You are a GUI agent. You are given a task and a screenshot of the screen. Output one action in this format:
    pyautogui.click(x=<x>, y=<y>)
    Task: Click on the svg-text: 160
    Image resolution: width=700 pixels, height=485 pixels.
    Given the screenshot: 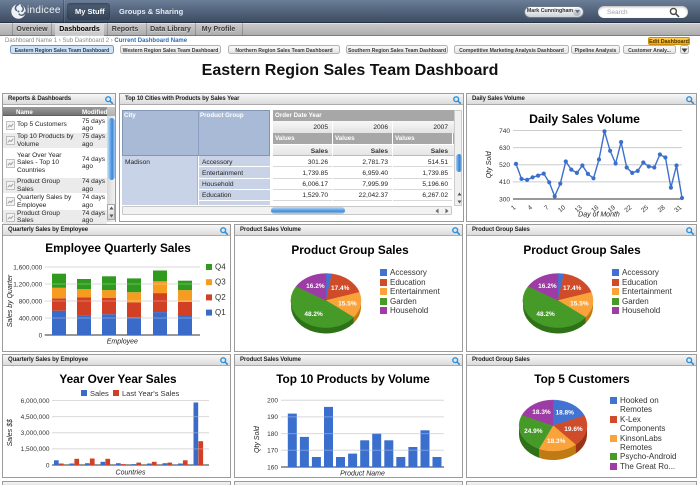 What is the action you would take?
    pyautogui.click(x=272, y=467)
    